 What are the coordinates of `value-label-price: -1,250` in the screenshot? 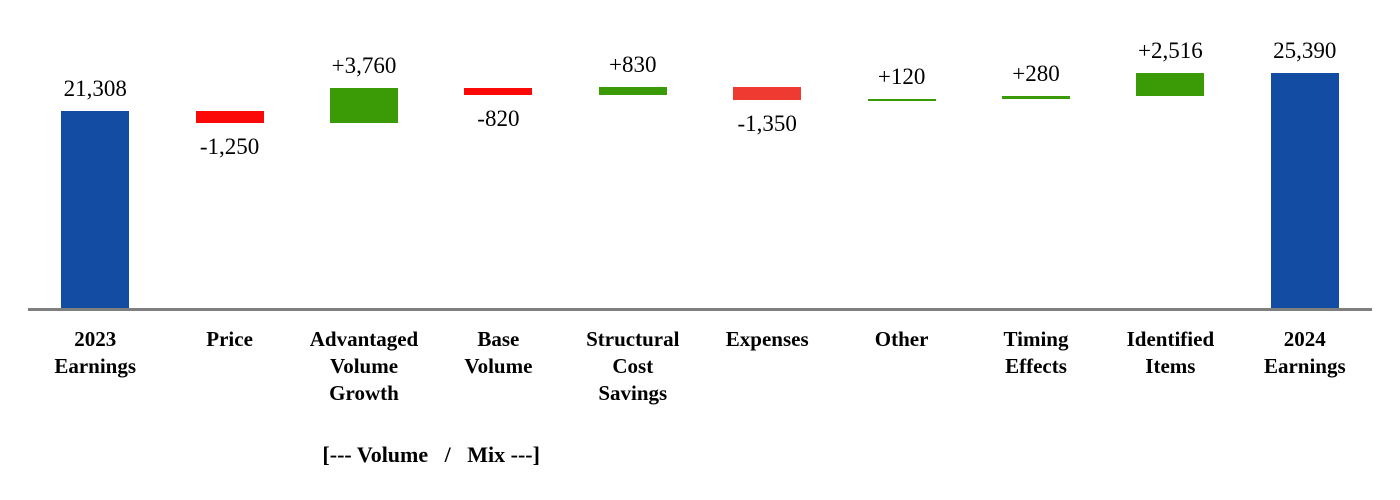 It's located at (229, 146).